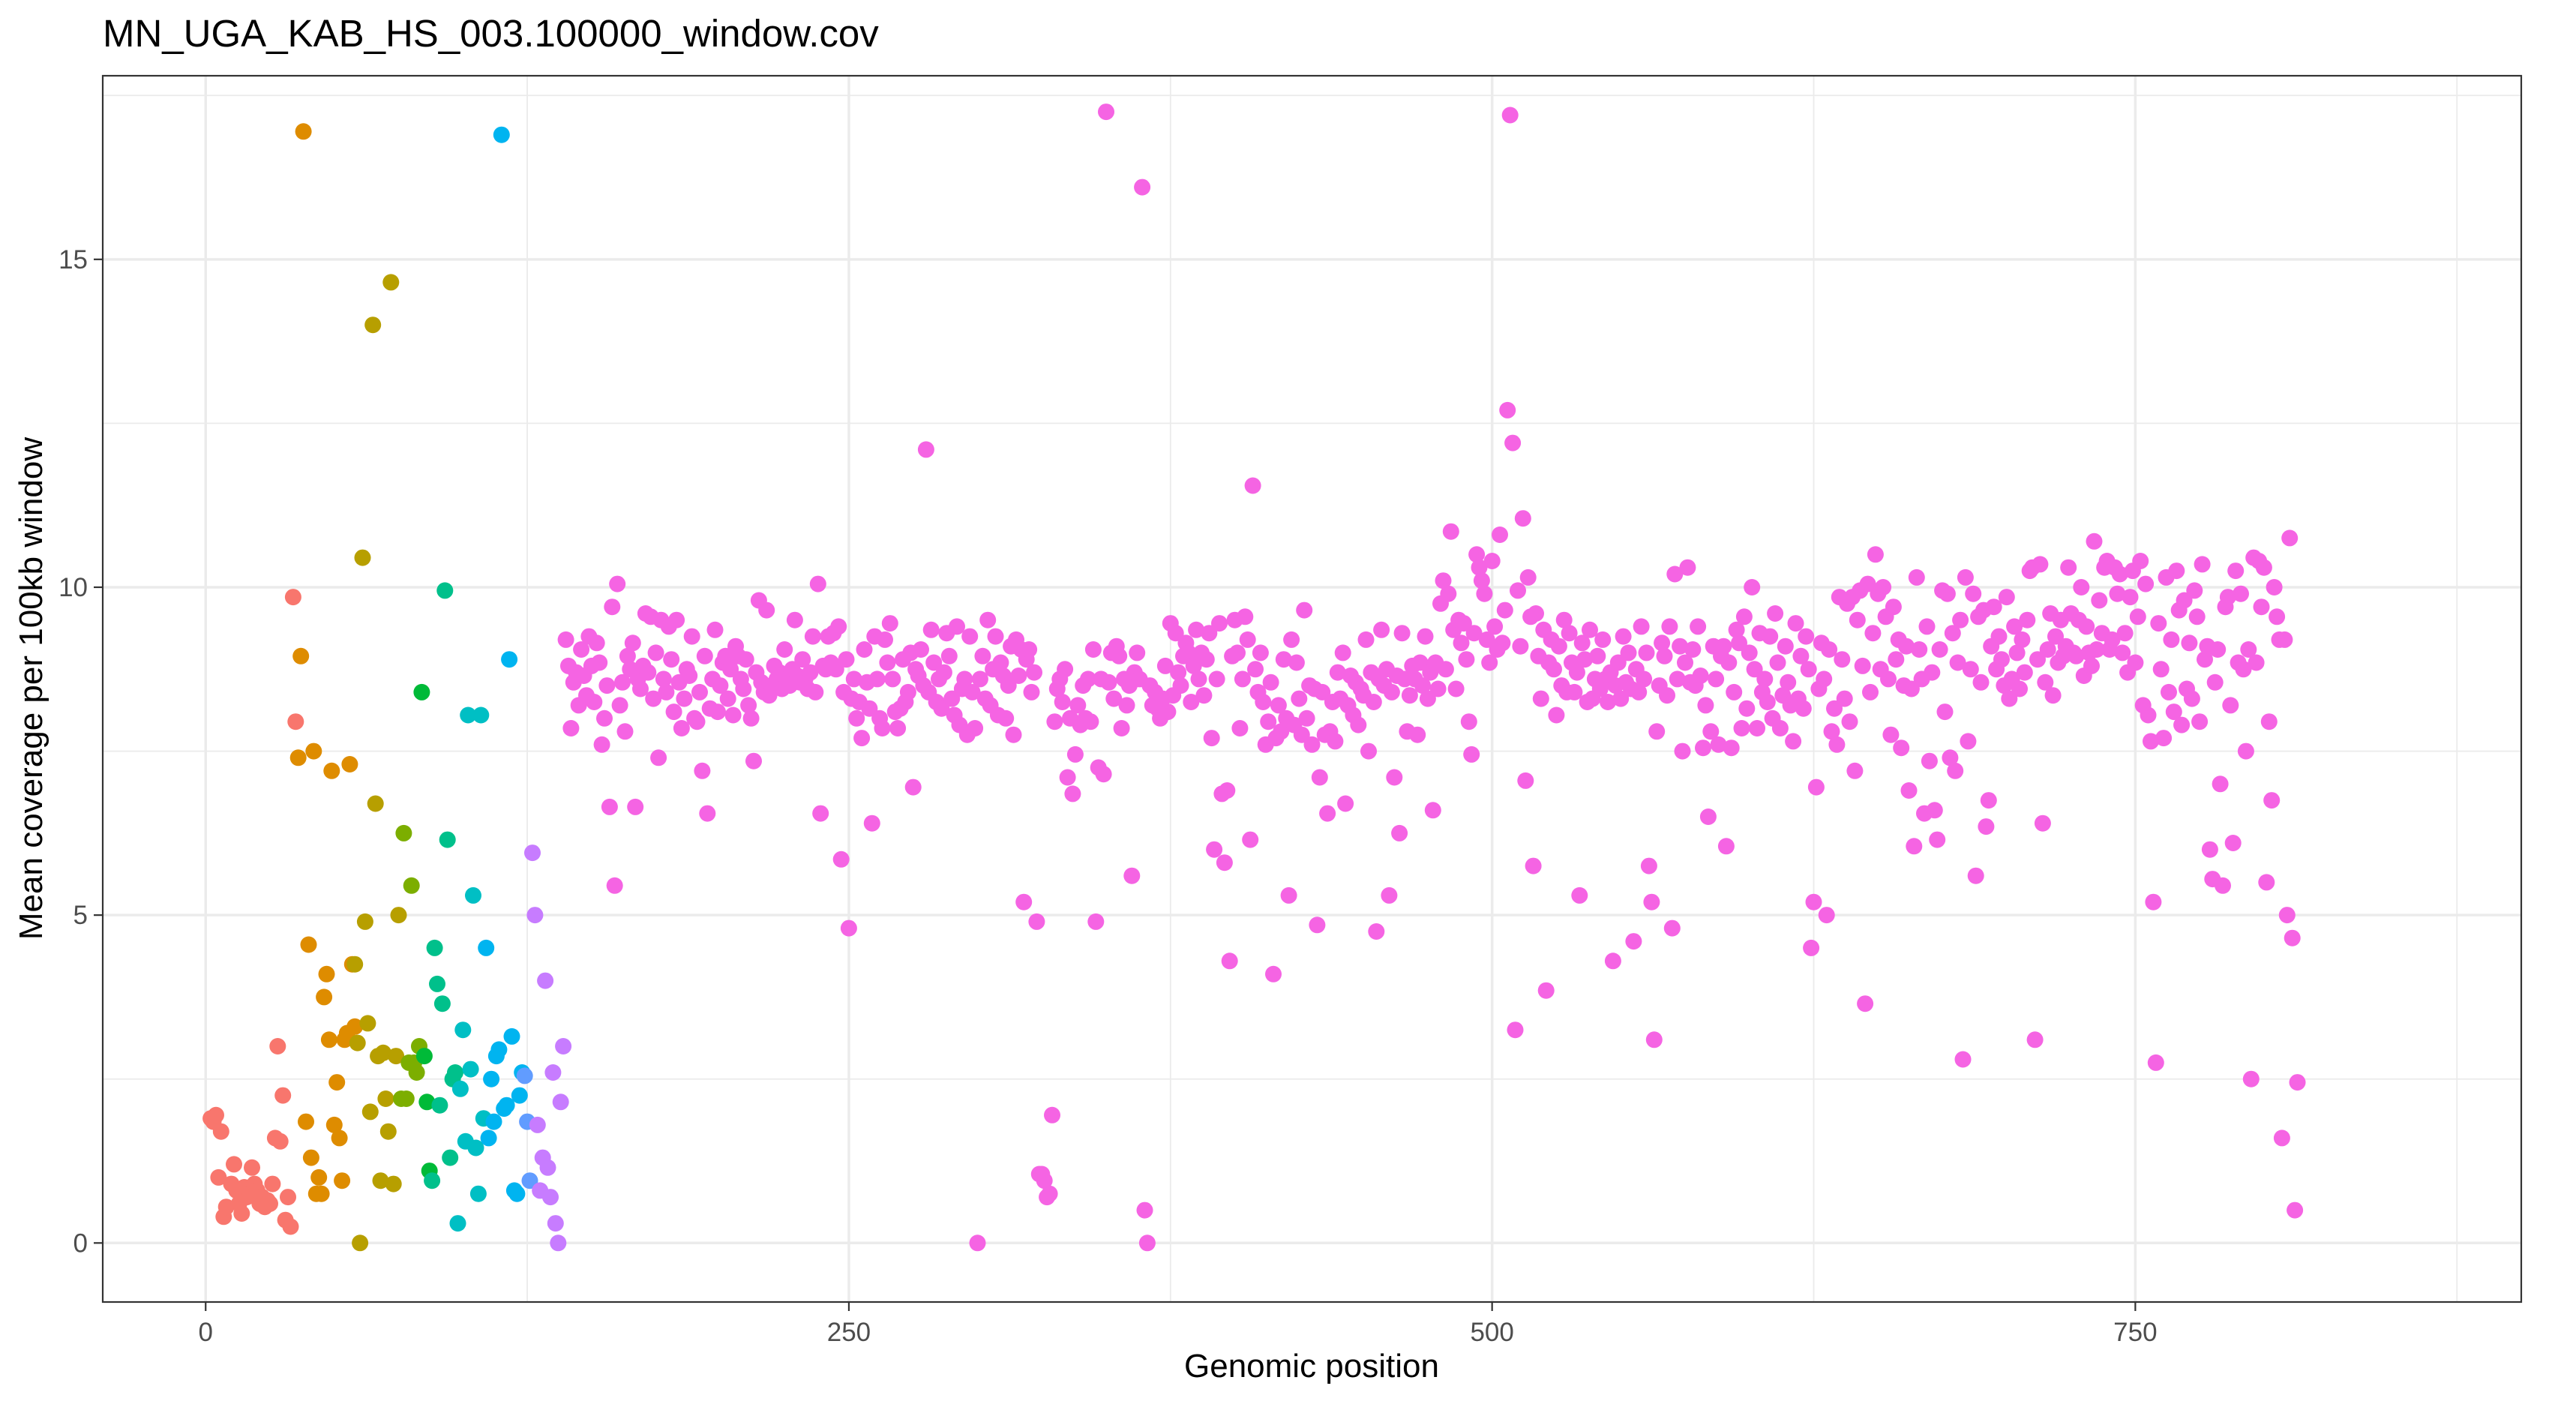 The height and width of the screenshot is (1401, 2576). What do you see at coordinates (1312, 1366) in the screenshot?
I see `x-axis-title: Genomic position` at bounding box center [1312, 1366].